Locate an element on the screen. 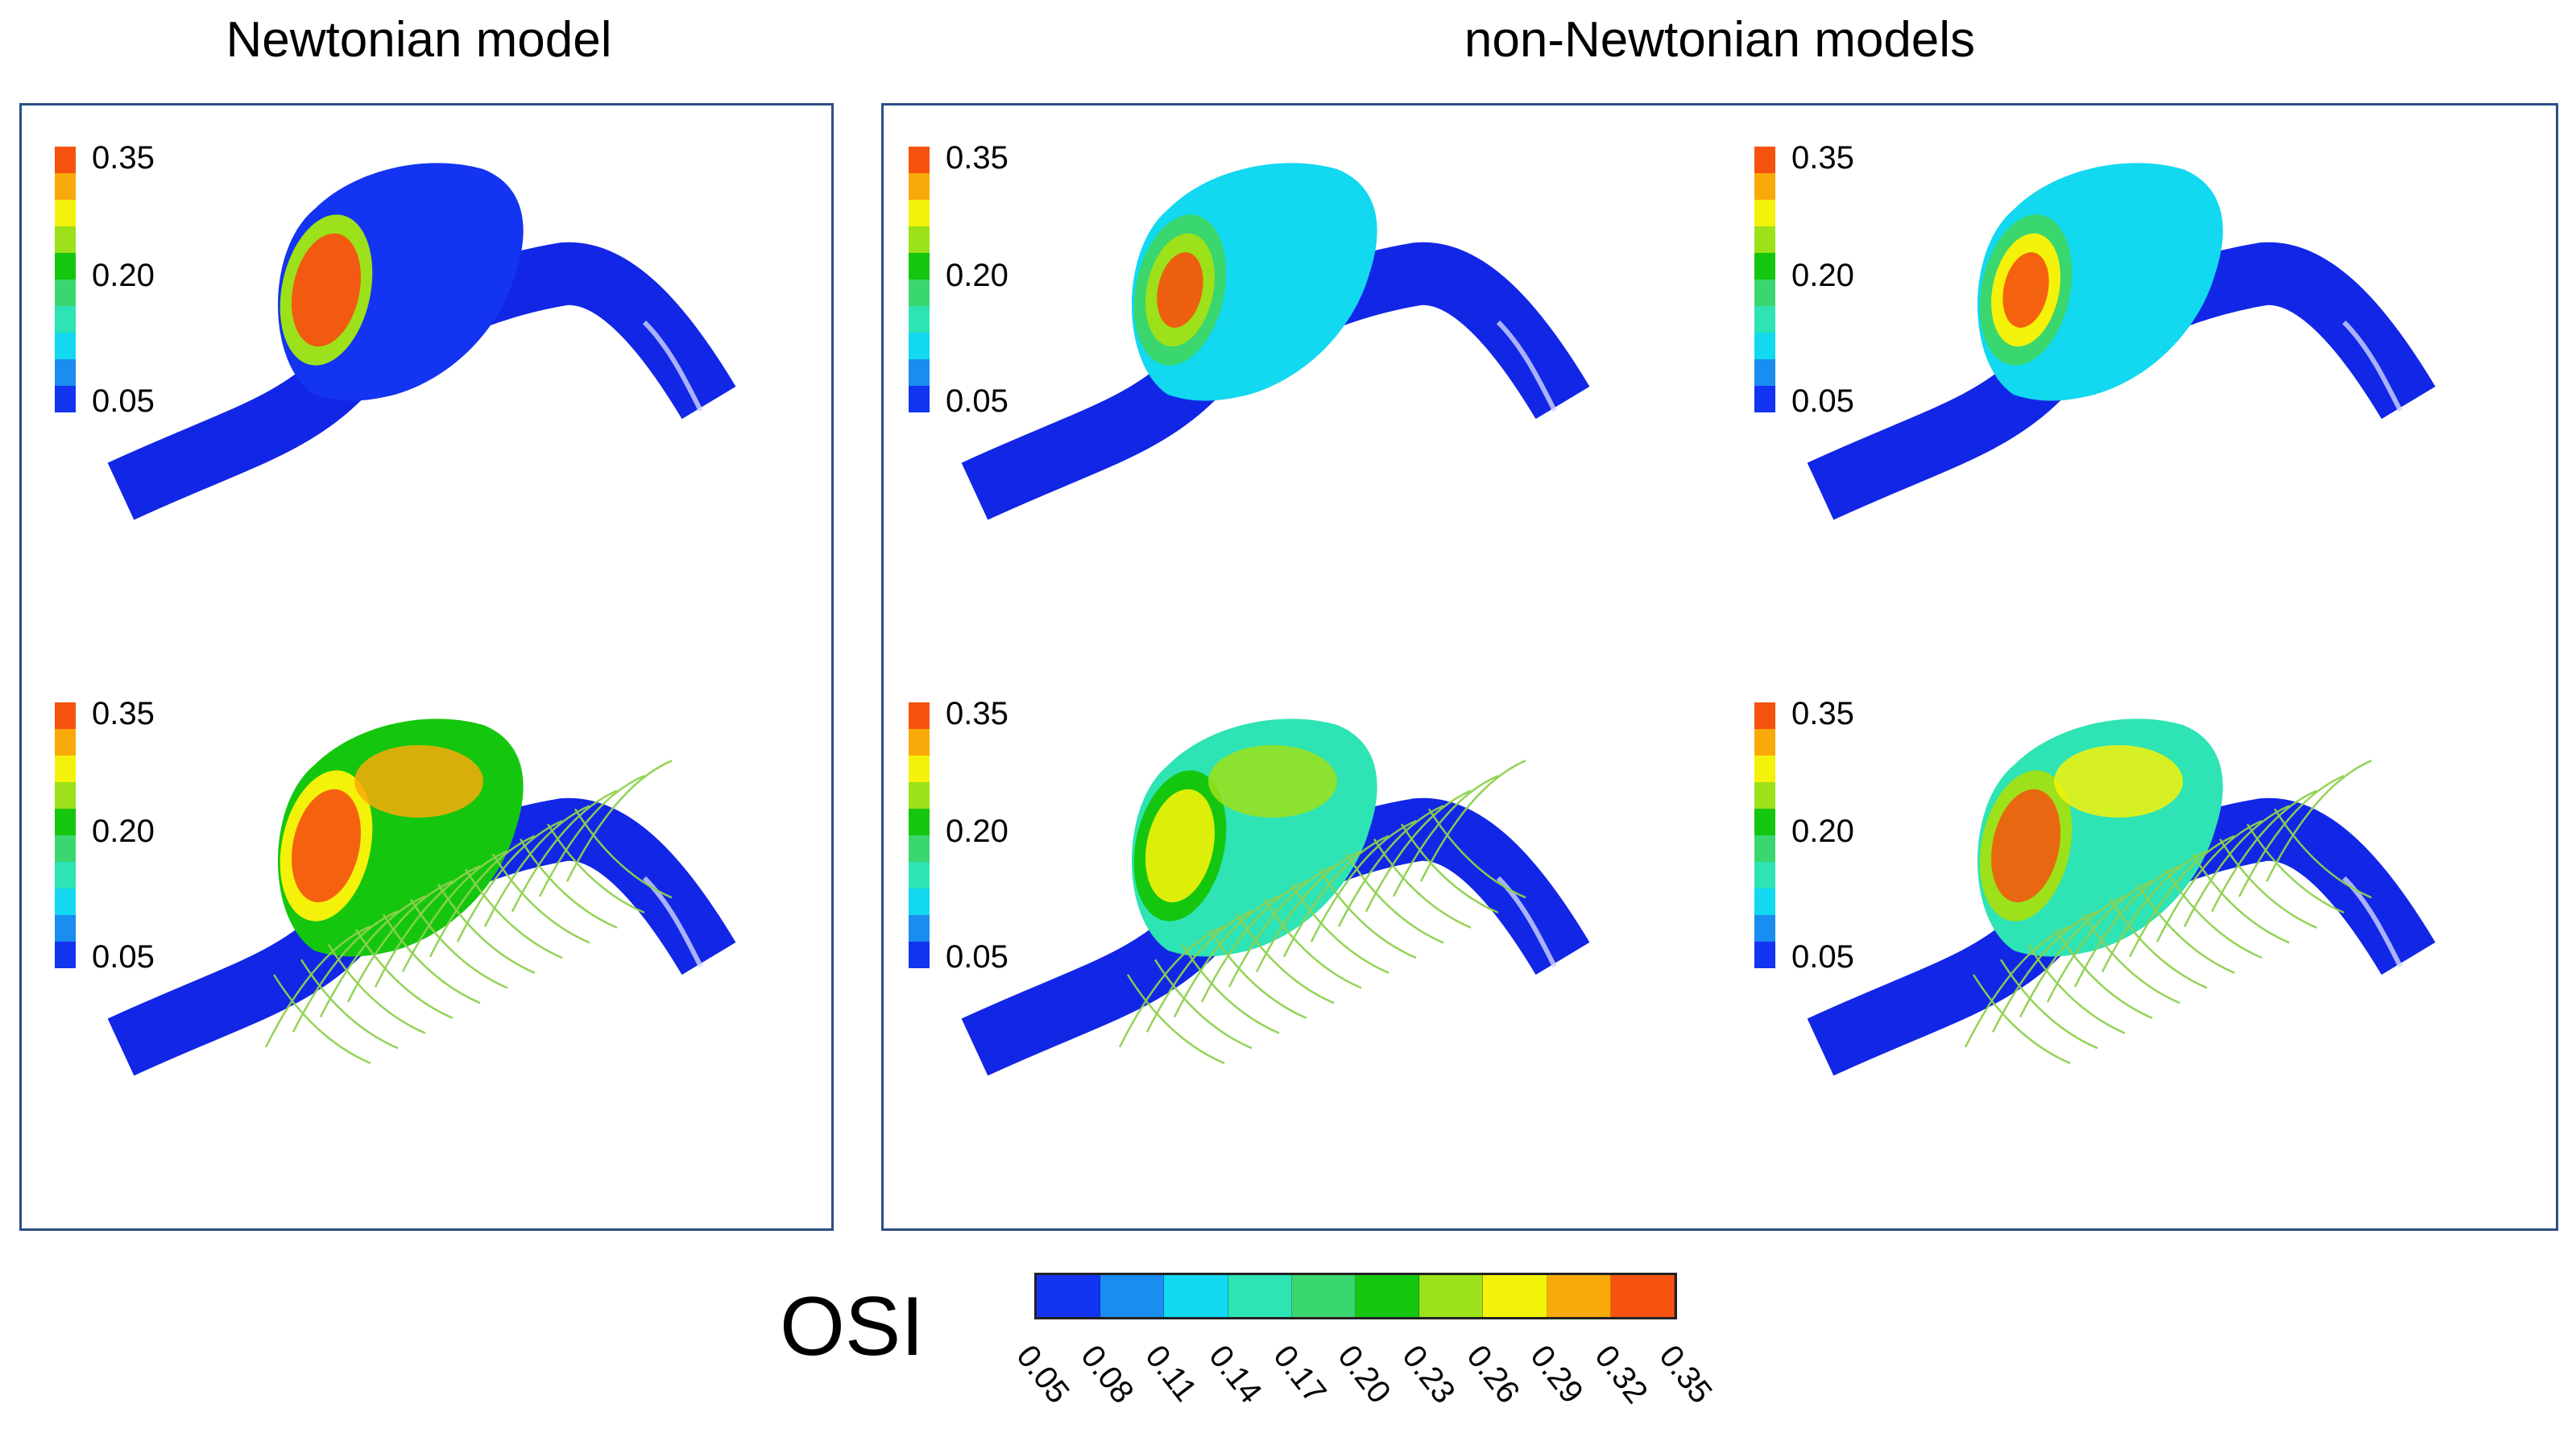 This screenshot has width=2576, height=1433. panel-non-newtonian-1-no-stent: 0.35 0.20 0.05 is located at coordinates (1288, 386).